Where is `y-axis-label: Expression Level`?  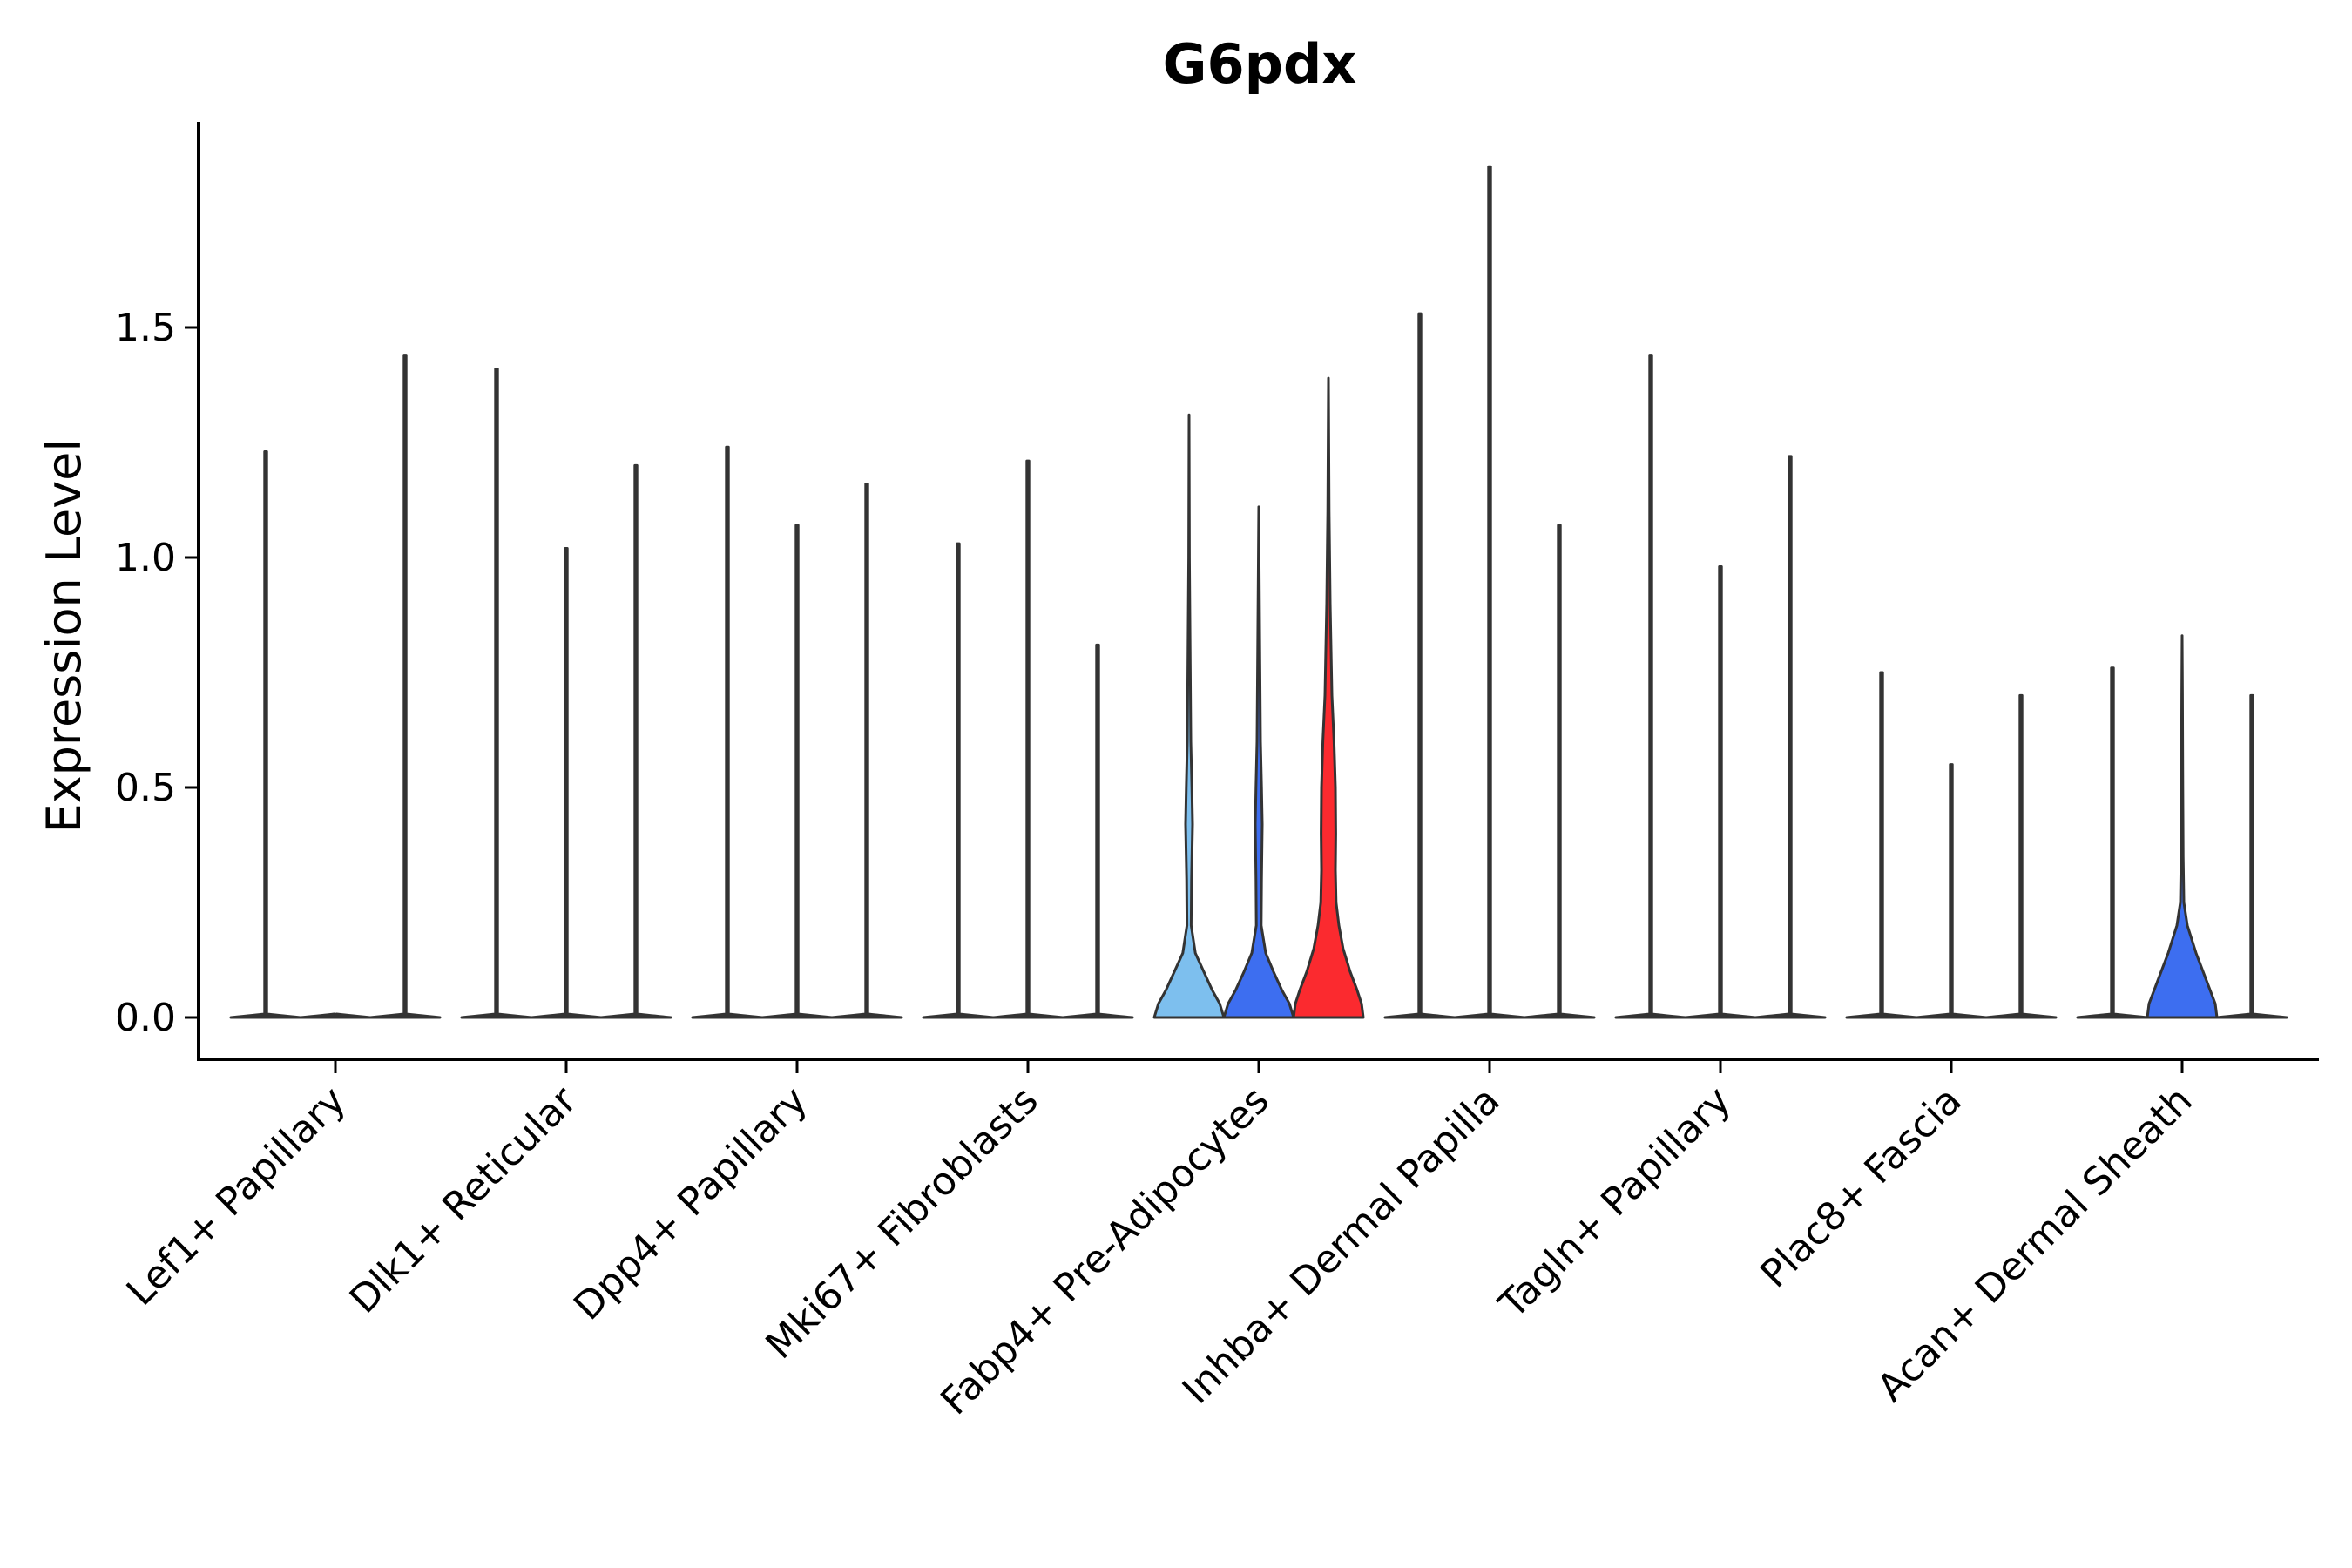 y-axis-label: Expression Level is located at coordinates (64, 636).